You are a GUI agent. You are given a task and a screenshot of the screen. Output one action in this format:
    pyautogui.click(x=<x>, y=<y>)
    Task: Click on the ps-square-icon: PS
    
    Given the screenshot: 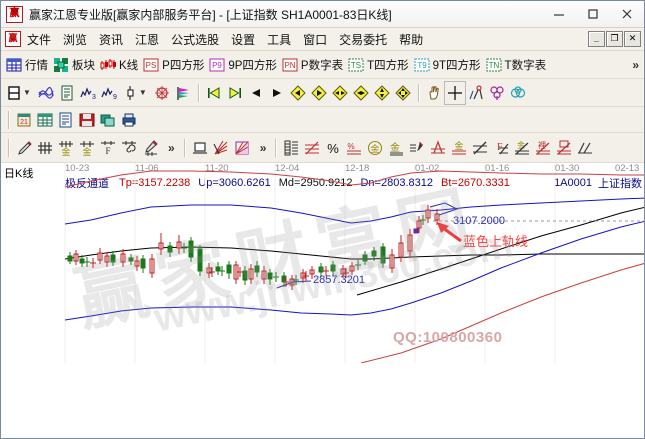 What is the action you would take?
    pyautogui.click(x=151, y=64)
    